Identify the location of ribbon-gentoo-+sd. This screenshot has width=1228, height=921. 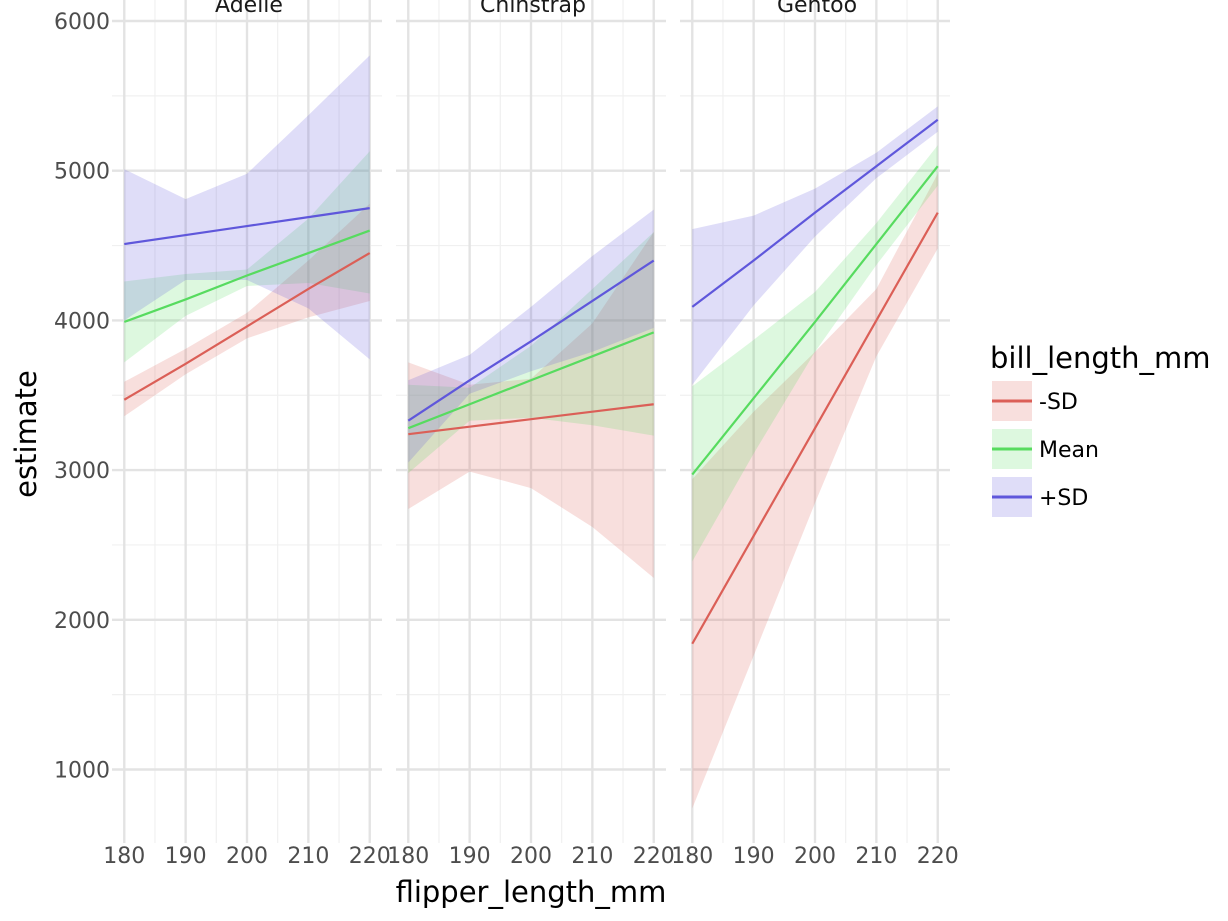
(815, 245).